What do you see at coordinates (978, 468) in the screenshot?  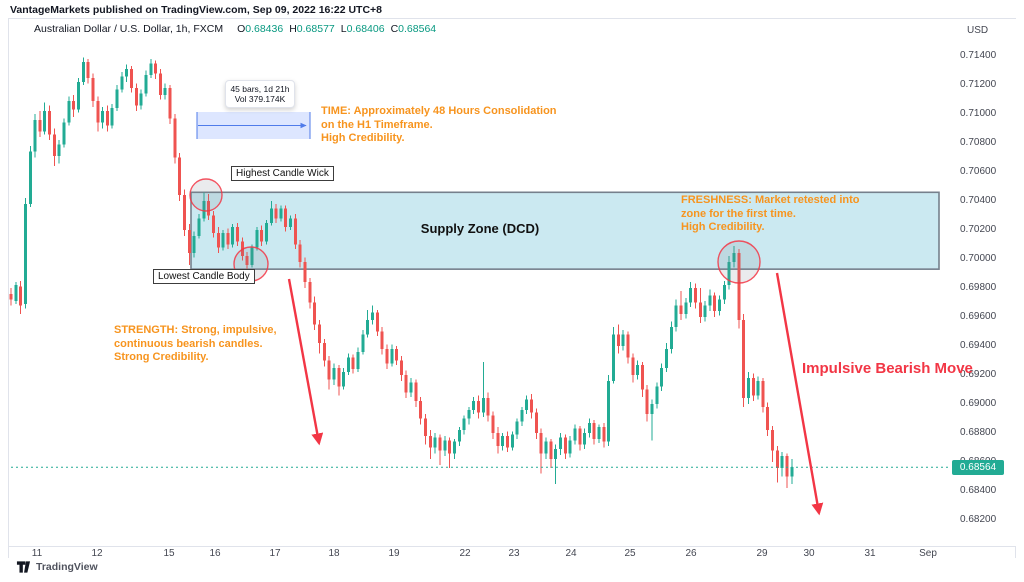 I see `current-price-badge: 0.68564` at bounding box center [978, 468].